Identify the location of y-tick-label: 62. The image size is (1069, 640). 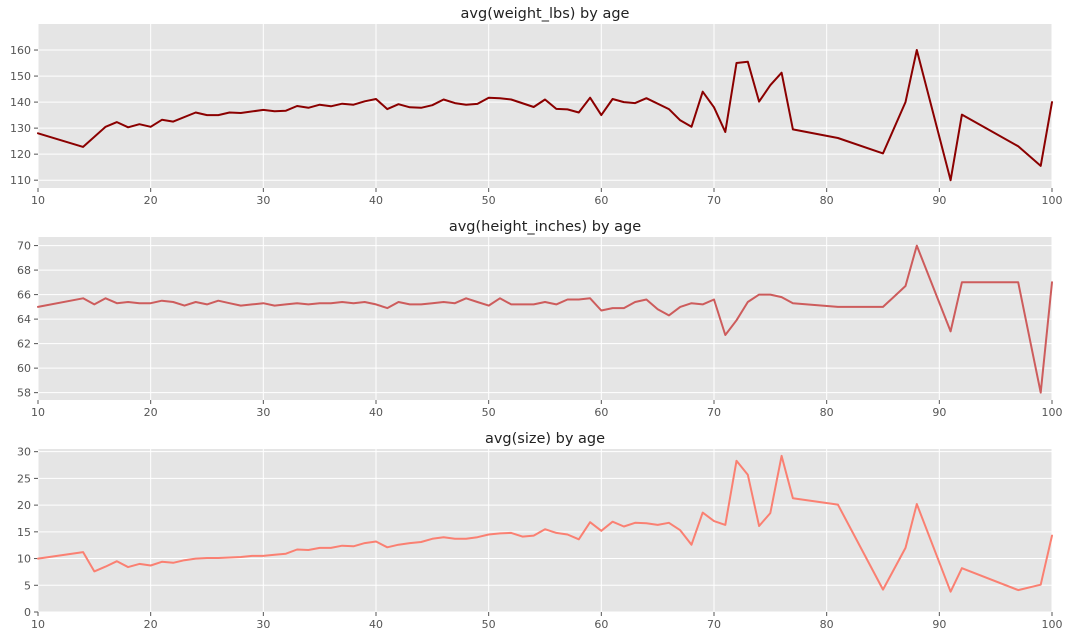
(24, 344).